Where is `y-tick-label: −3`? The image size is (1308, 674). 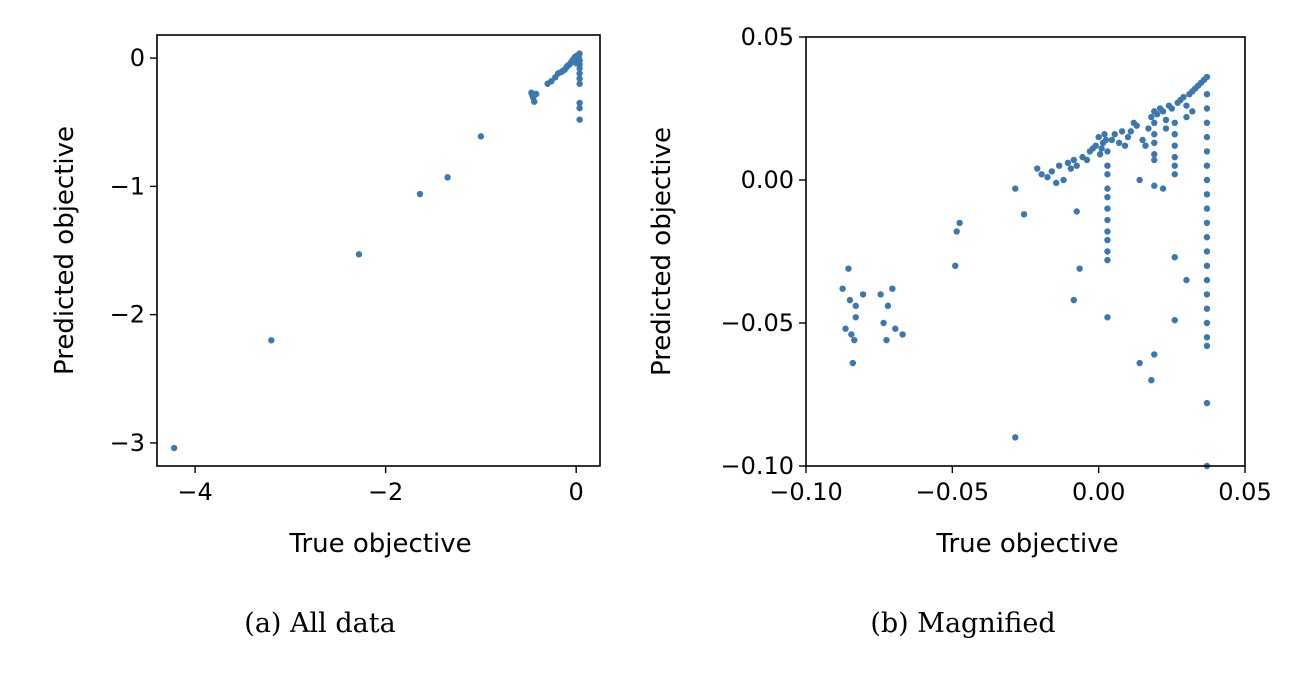
y-tick-label: −3 is located at coordinates (127, 443).